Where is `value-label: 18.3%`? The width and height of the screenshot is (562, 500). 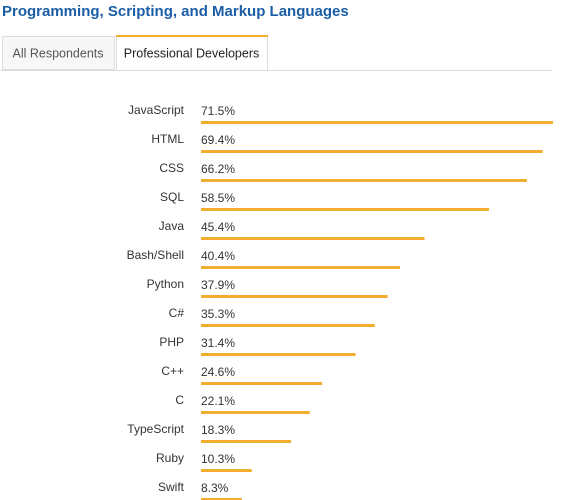 value-label: 18.3% is located at coordinates (218, 430).